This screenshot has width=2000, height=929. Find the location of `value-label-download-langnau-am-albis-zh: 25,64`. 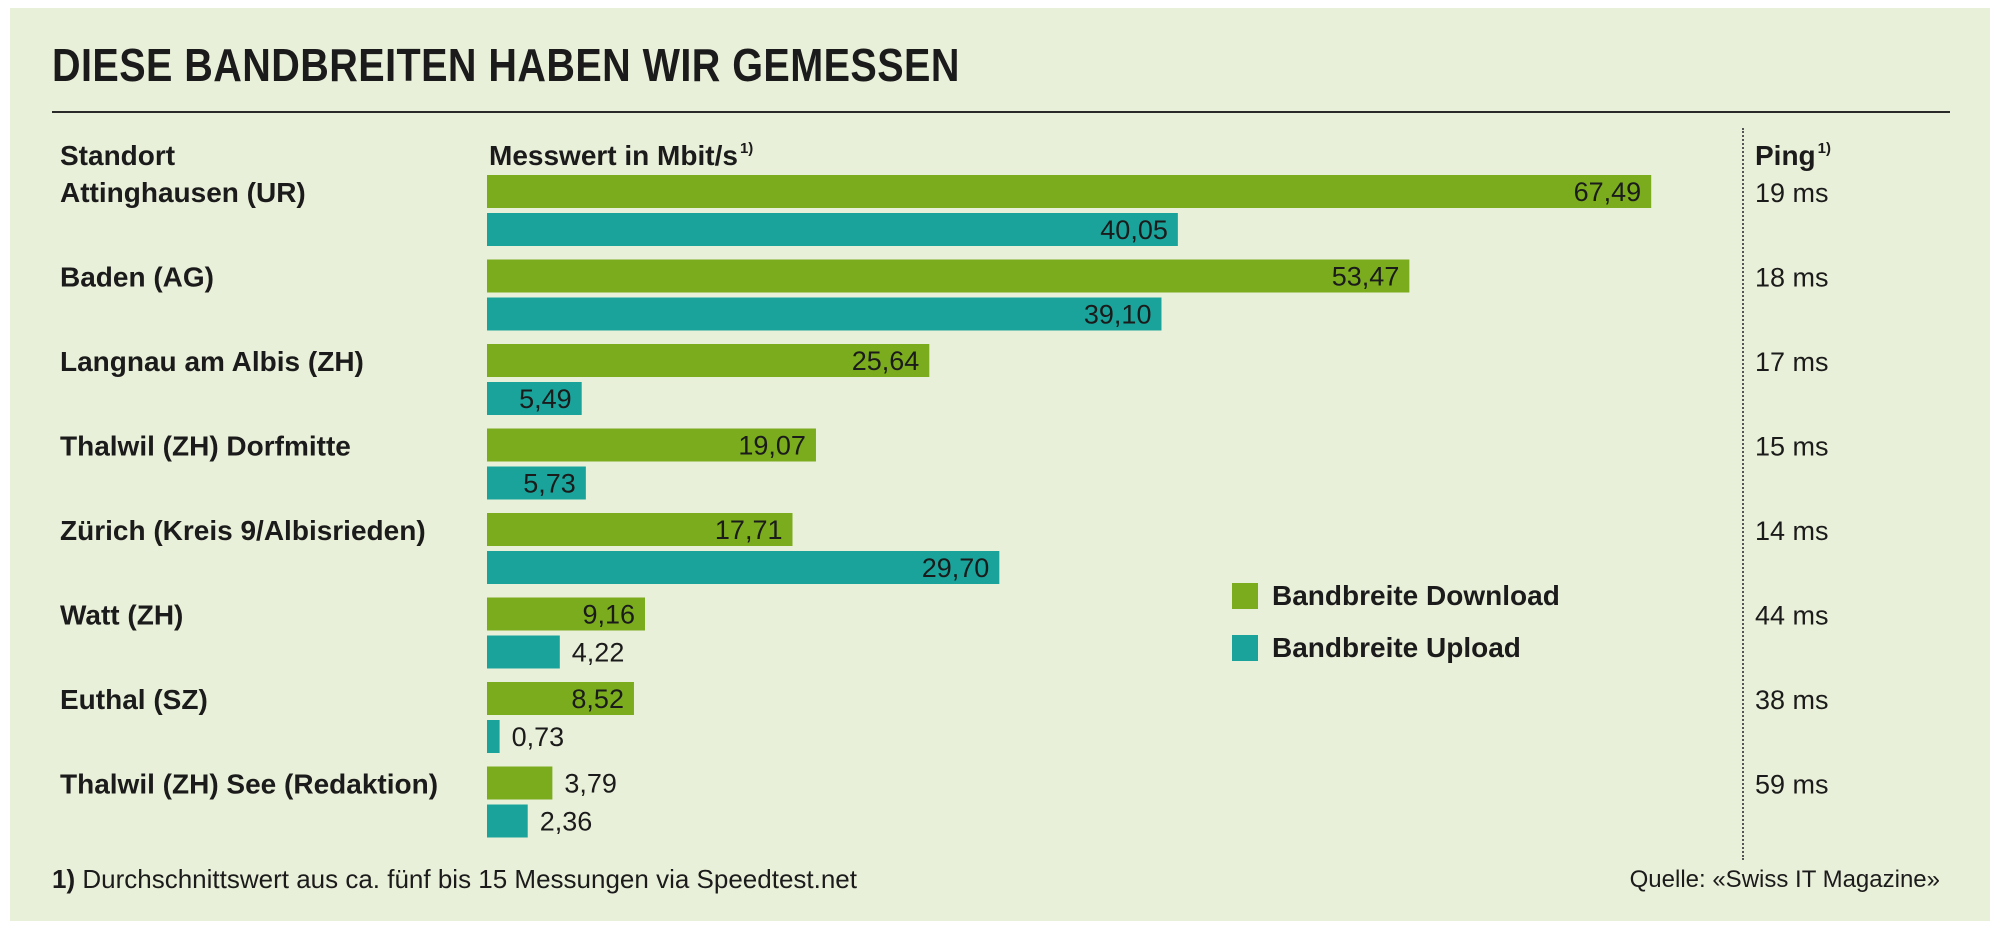

value-label-download-langnau-am-albis-zh: 25,64 is located at coordinates (886, 361).